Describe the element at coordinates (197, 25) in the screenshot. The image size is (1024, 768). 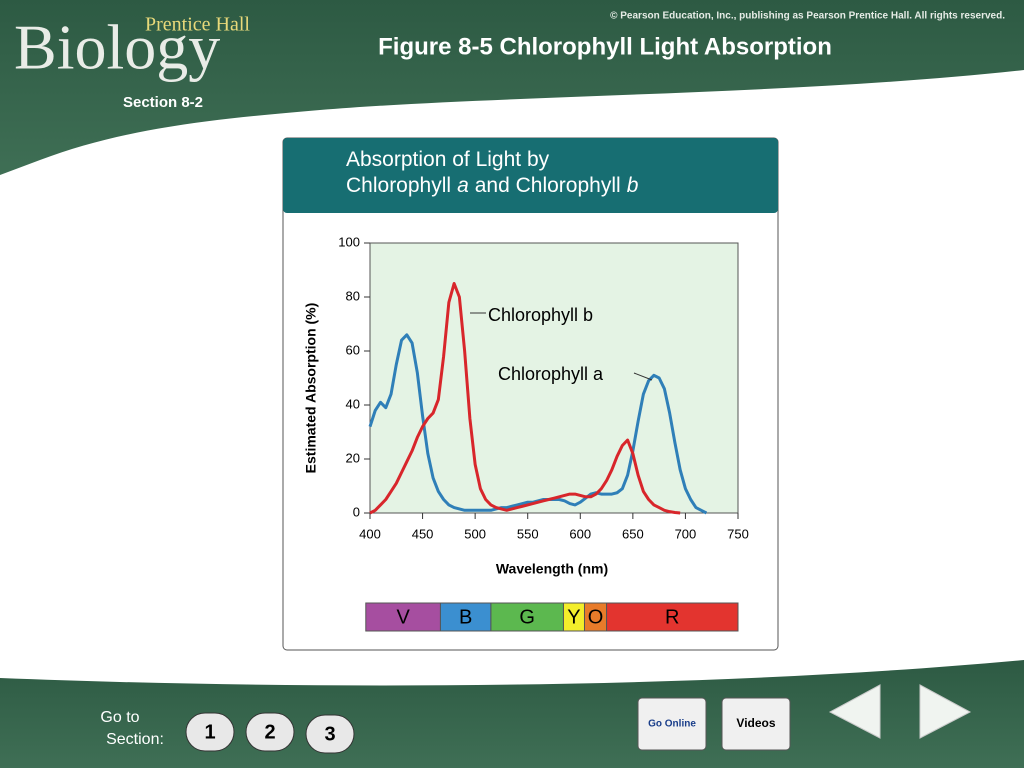
I see `publisher: Prentice Hall` at that location.